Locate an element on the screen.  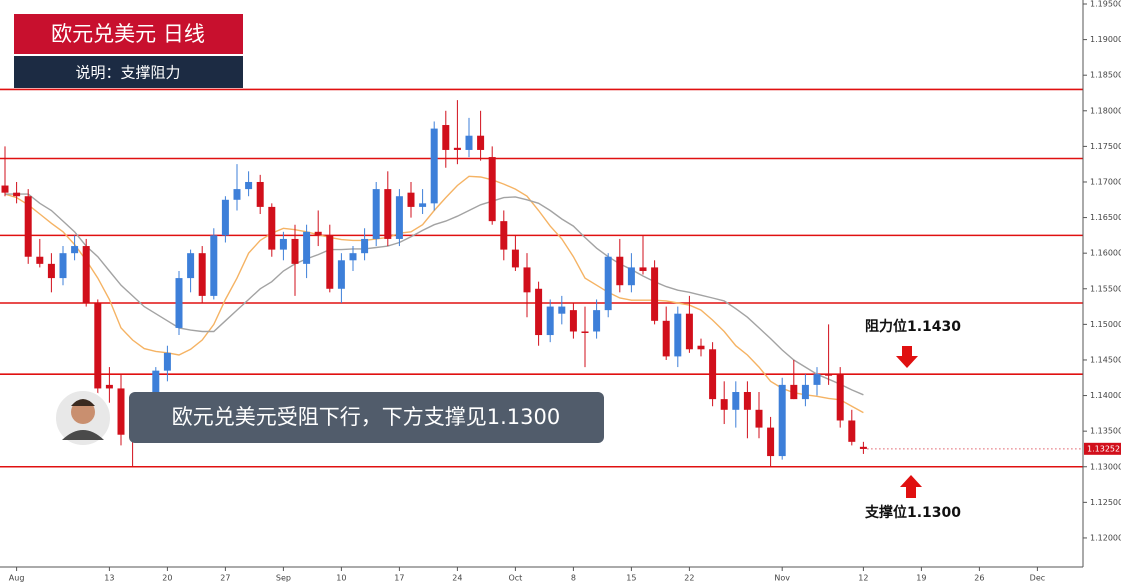
last-price-label: 1.13252 is located at coordinates (1103, 448).